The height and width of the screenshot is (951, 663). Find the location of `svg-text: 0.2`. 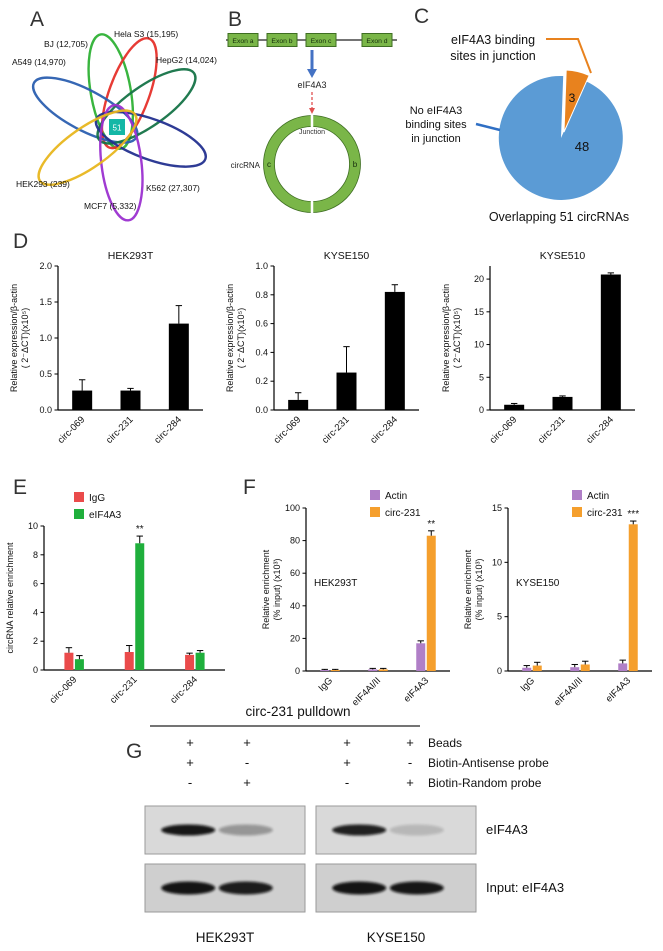

svg-text: 0.2 is located at coordinates (261, 381).